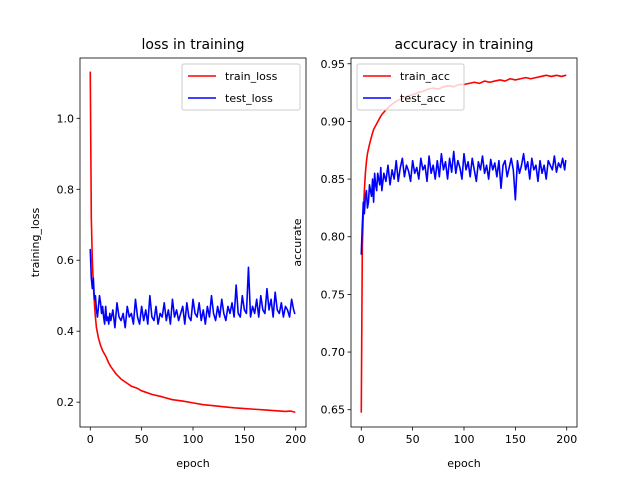 The width and height of the screenshot is (640, 480). What do you see at coordinates (425, 76) in the screenshot?
I see `legend-label-train-acc: train_acc` at bounding box center [425, 76].